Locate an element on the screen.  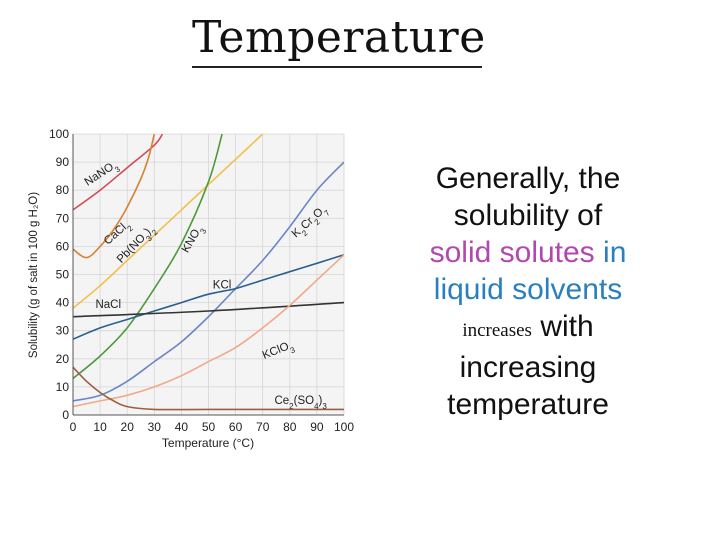
x-tick-label: 10 is located at coordinates (100, 427).